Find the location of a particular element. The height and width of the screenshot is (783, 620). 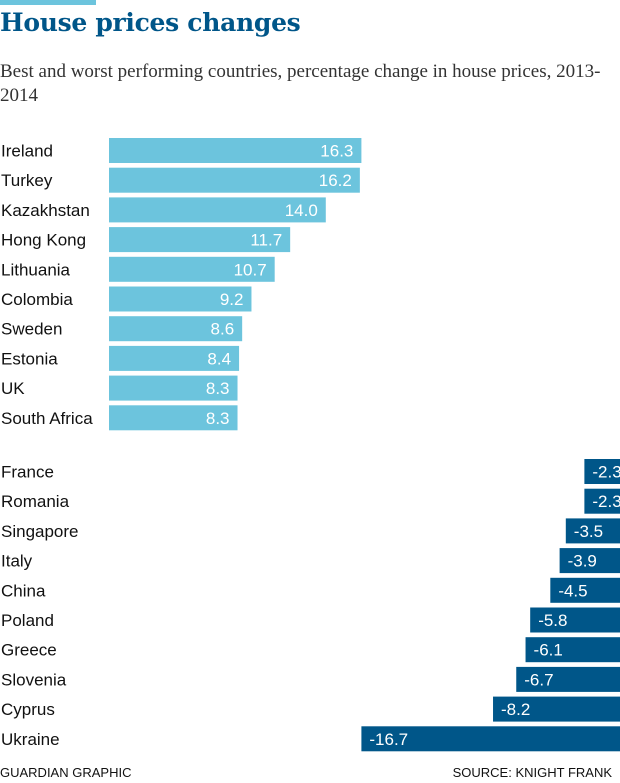

category-label: Ukraine is located at coordinates (30, 739).